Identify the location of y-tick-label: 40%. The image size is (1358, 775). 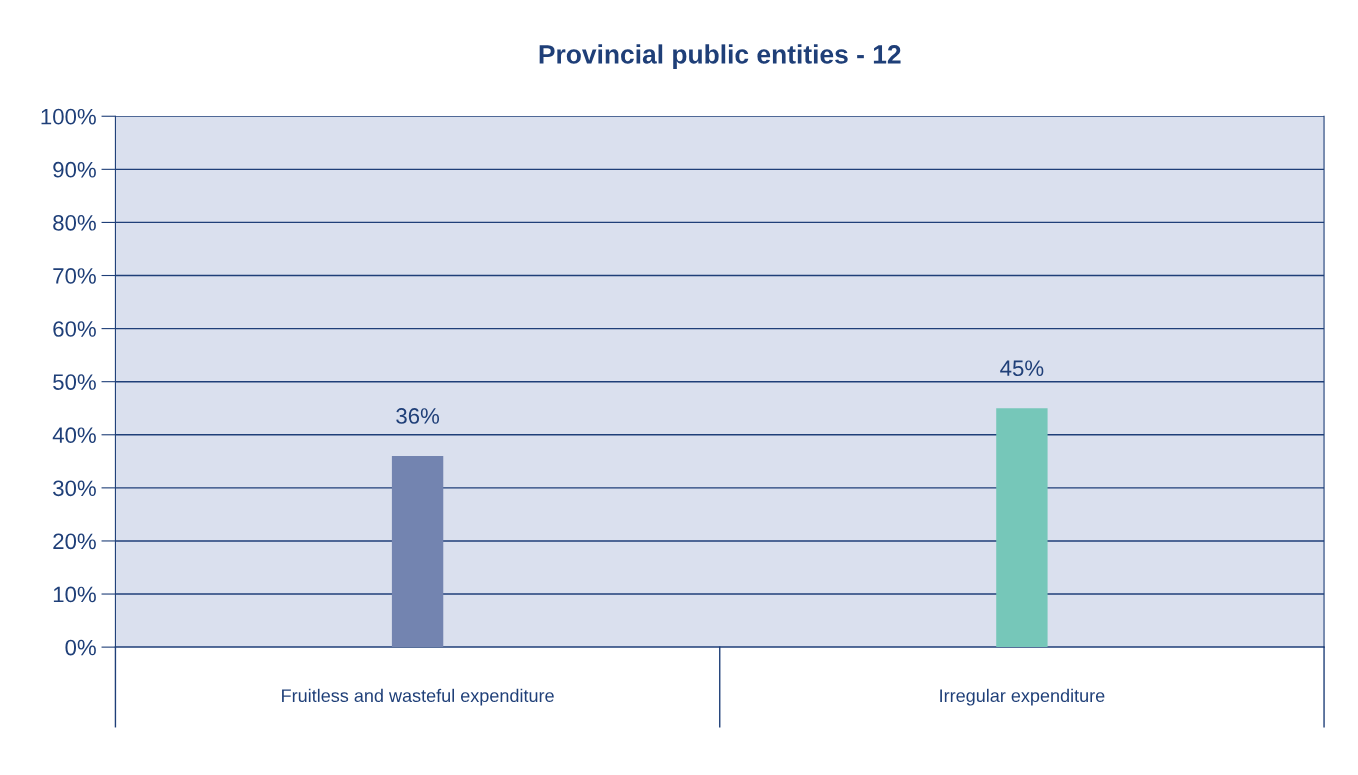
(74, 435).